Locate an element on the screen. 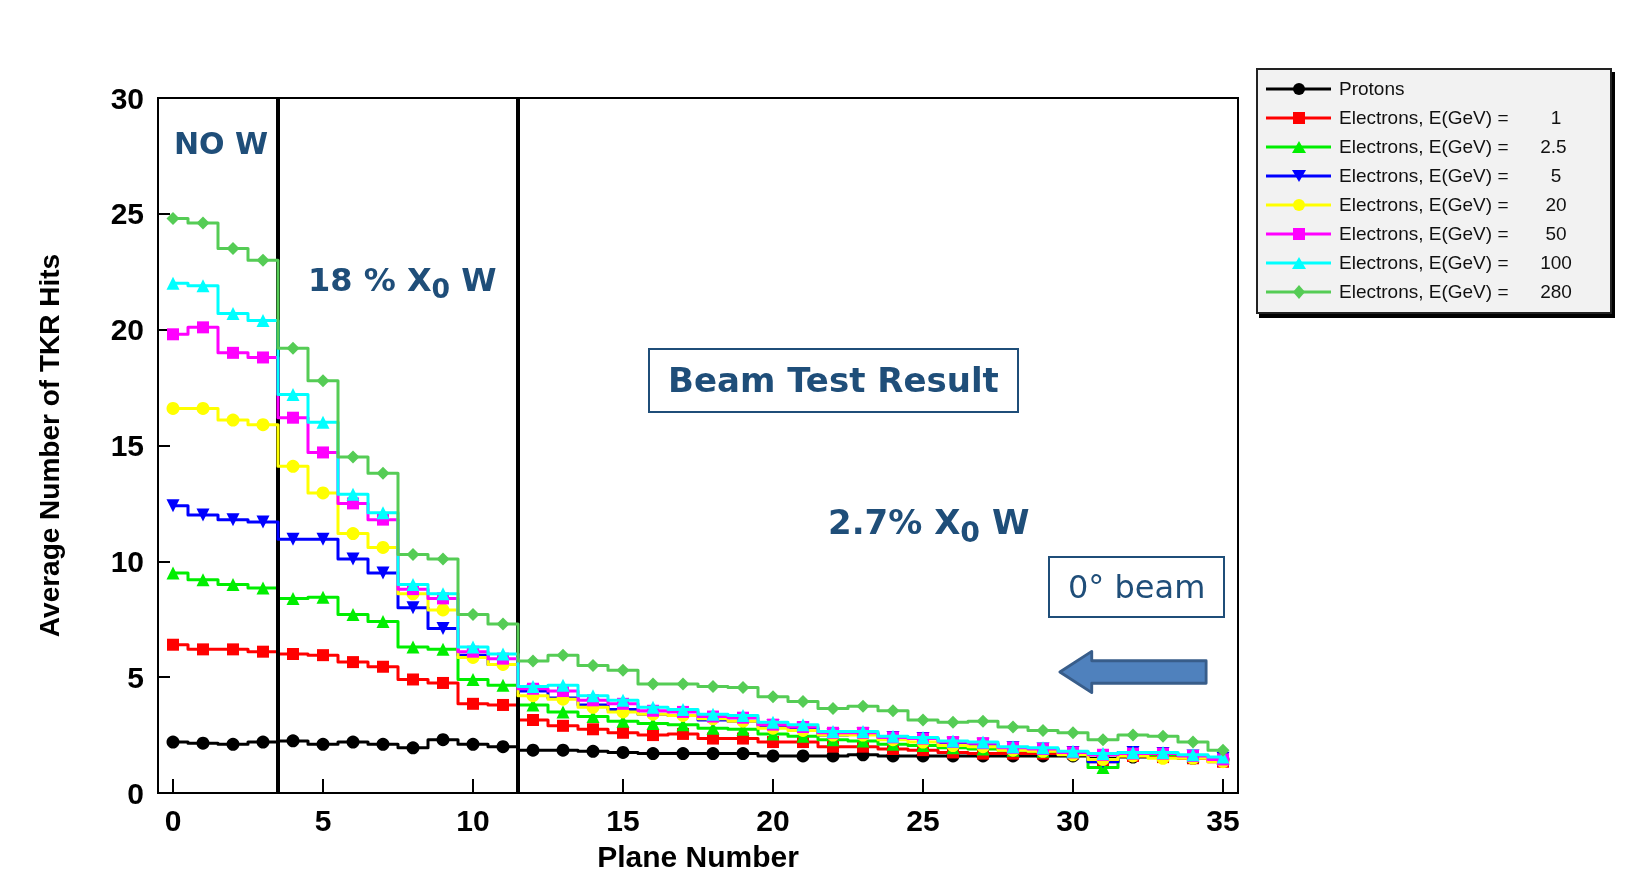  legend-label: Electrons, E(GeV) = 100 is located at coordinates (1455, 262).